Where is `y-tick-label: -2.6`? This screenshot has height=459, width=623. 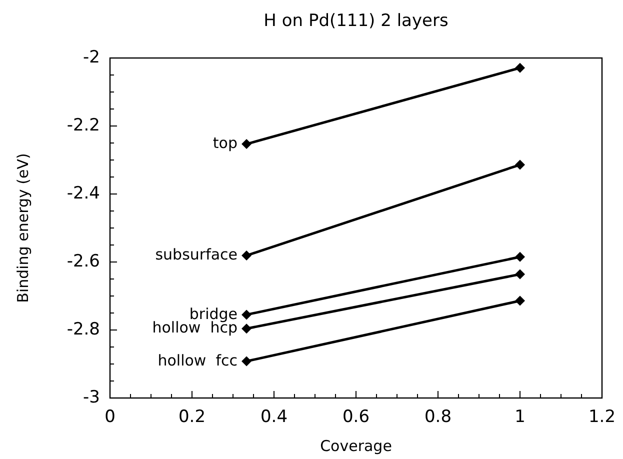
y-tick-label: -2.6 is located at coordinates (83, 262).